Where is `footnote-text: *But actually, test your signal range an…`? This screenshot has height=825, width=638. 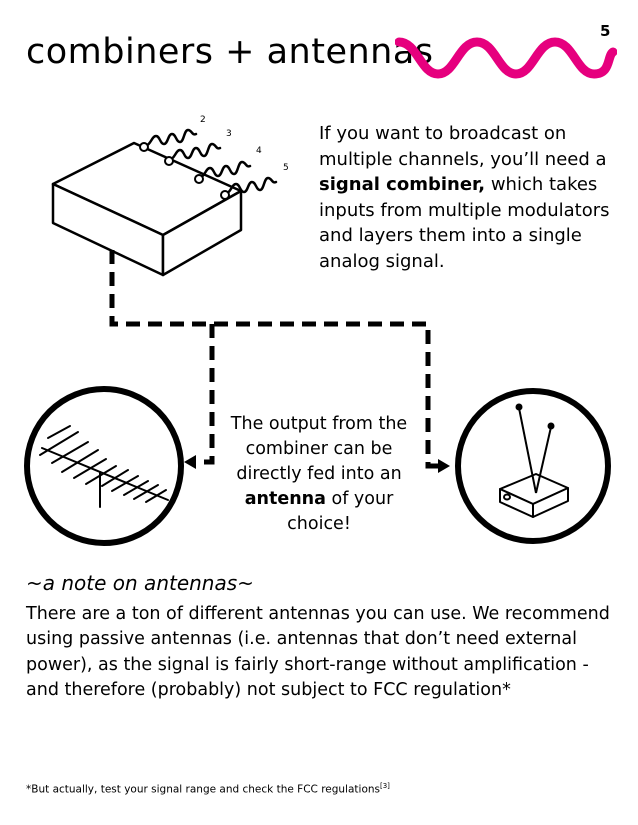 footnote-text: *But actually, test your signal range an… is located at coordinates (203, 789).